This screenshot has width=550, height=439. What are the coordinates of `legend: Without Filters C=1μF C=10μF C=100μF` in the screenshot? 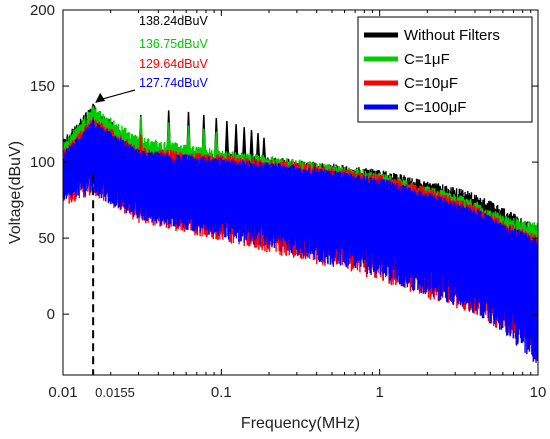 It's located at (445, 69).